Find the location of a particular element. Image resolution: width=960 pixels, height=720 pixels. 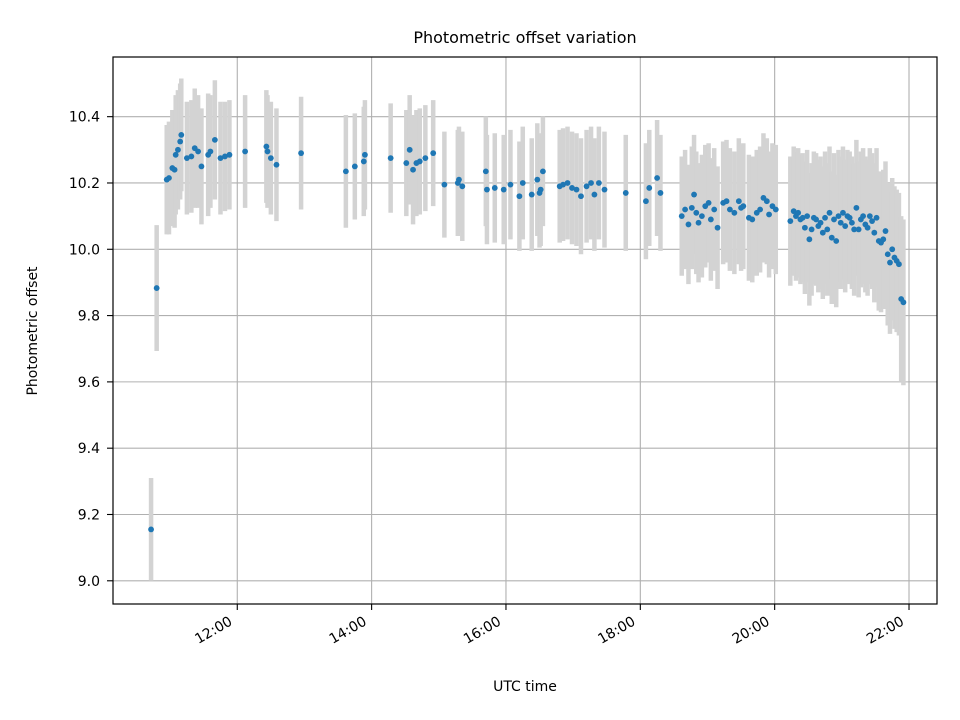

y-tick-label: 10.2 is located at coordinates (84, 184).